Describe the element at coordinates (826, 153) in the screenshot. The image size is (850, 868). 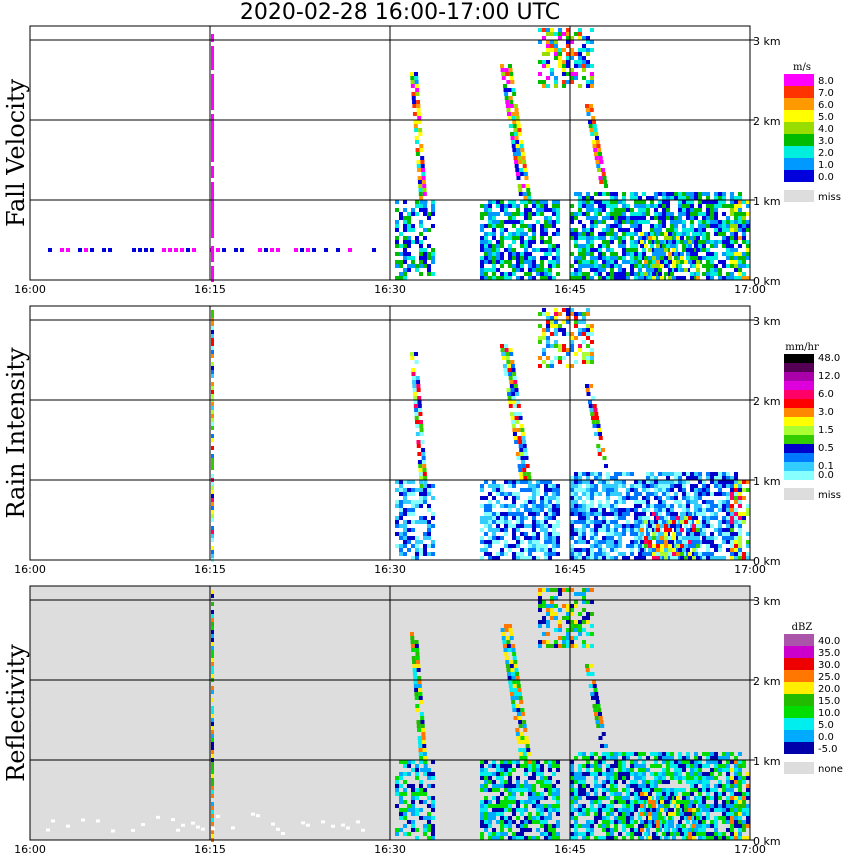
I see `legend-label: 2.0` at that location.